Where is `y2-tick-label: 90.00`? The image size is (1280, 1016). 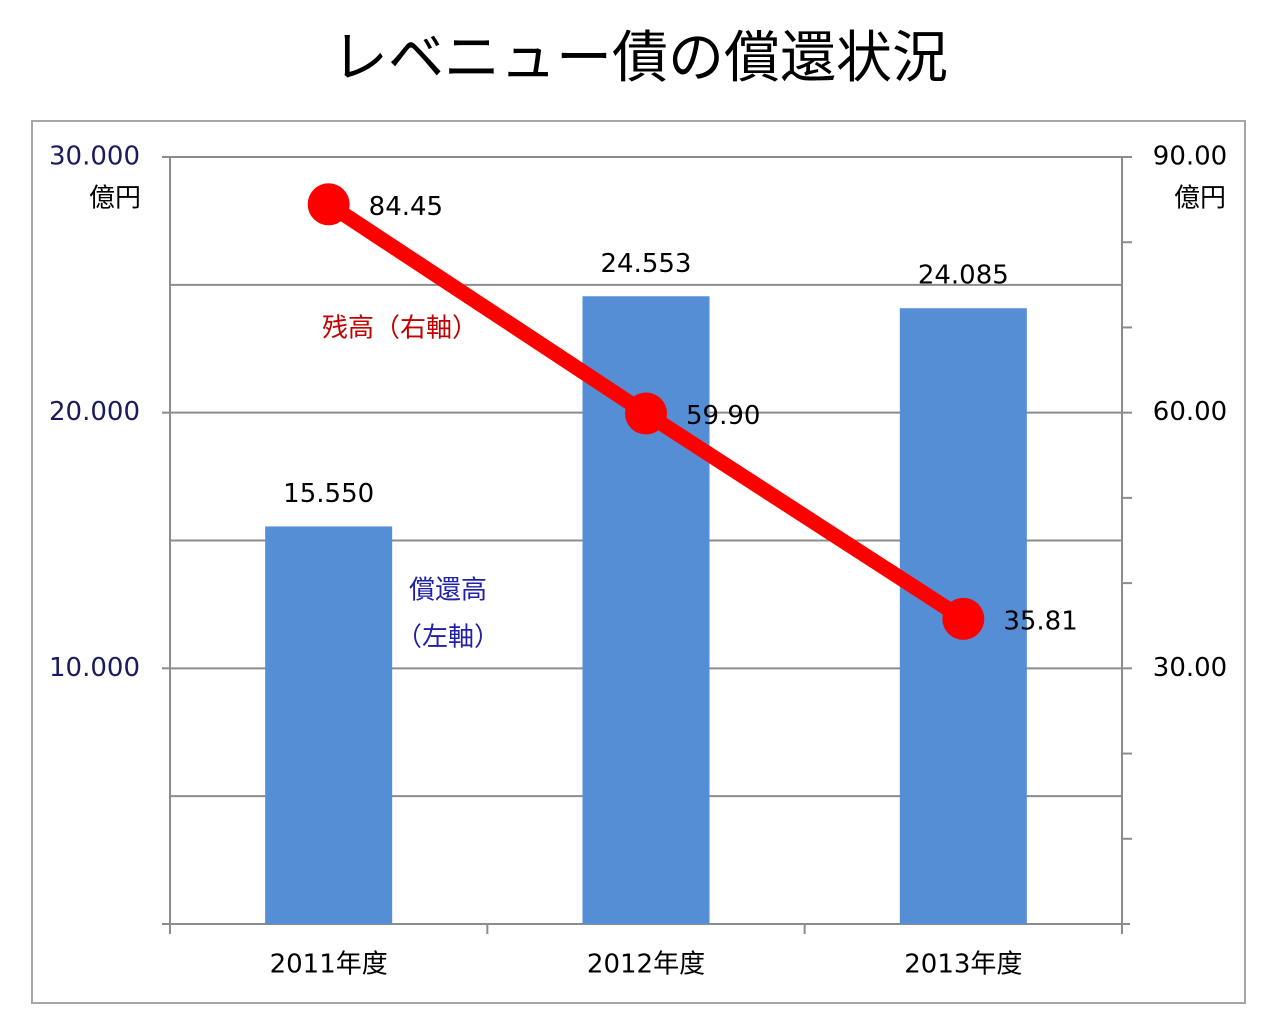 y2-tick-label: 90.00 is located at coordinates (1190, 157).